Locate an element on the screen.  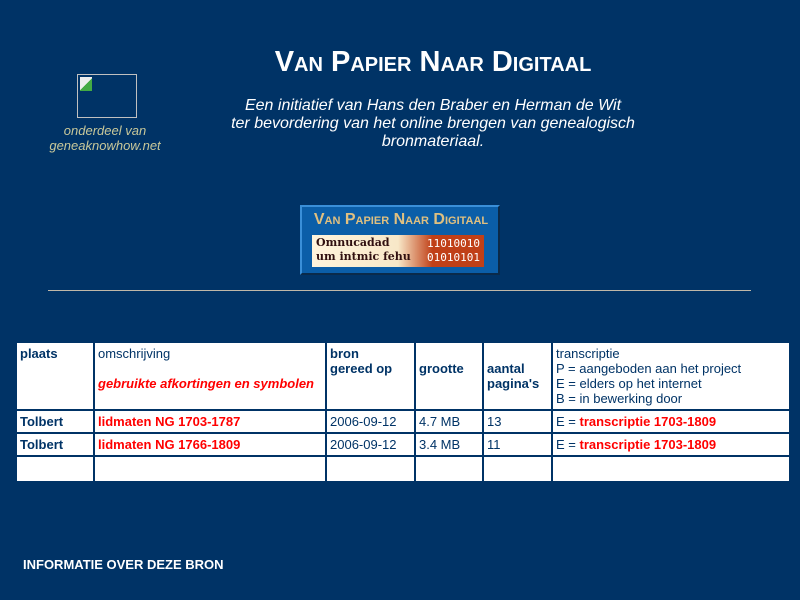
omschrijving-link: lidmaten NG 1703-1787 is located at coordinates (210, 421).